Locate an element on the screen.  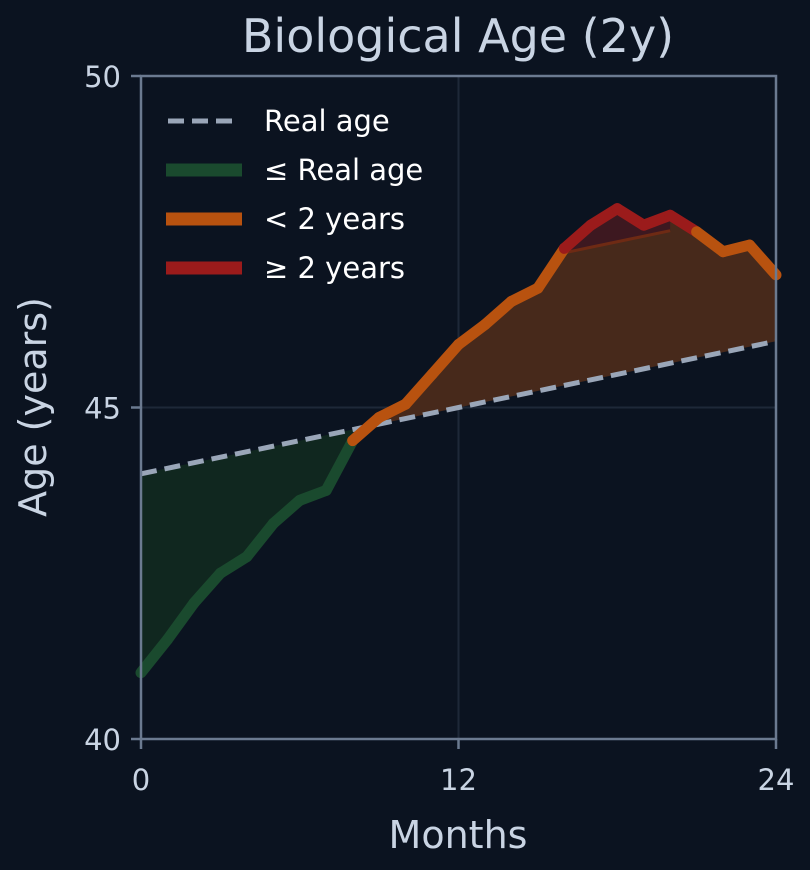
legend-label-within-2-years: < 2 years is located at coordinates (334, 219).